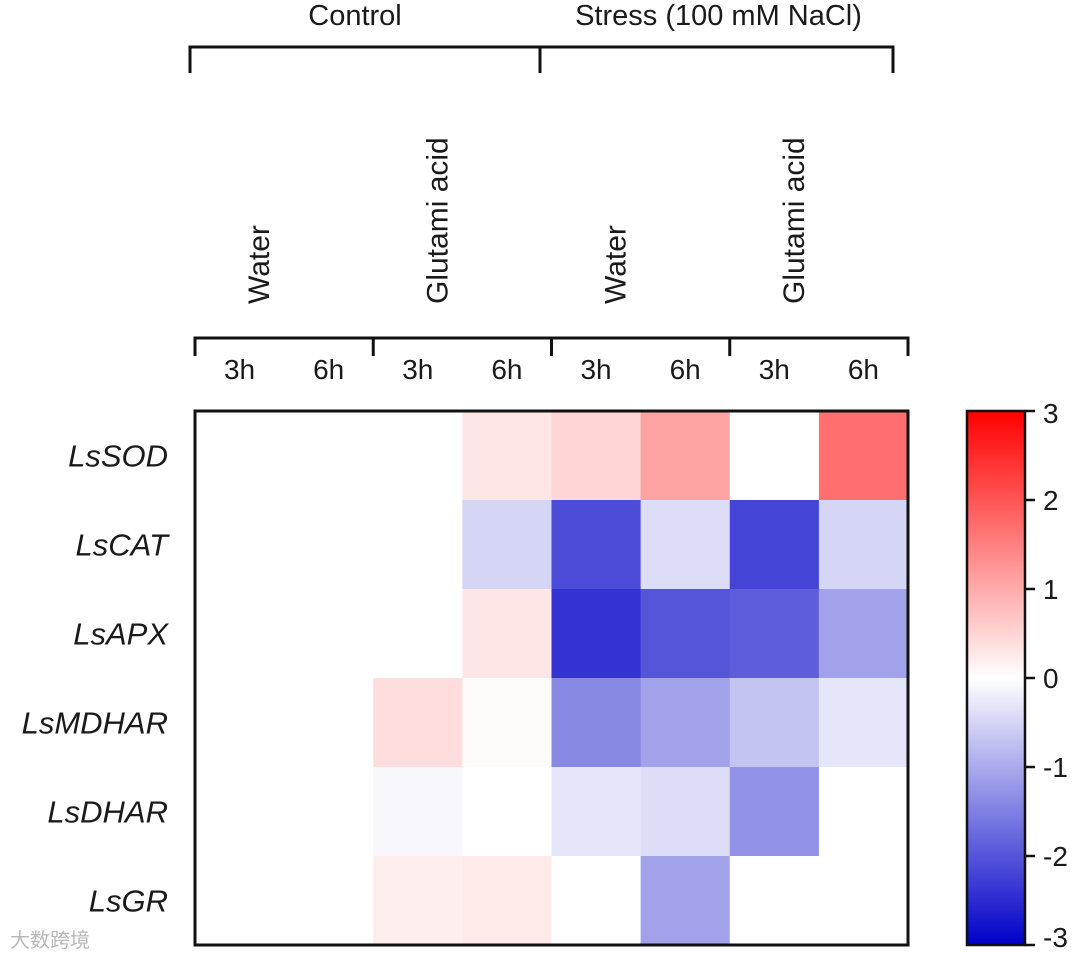 The height and width of the screenshot is (958, 1080). Describe the element at coordinates (118, 456) in the screenshot. I see `row-label-lssod: LsSOD` at that location.